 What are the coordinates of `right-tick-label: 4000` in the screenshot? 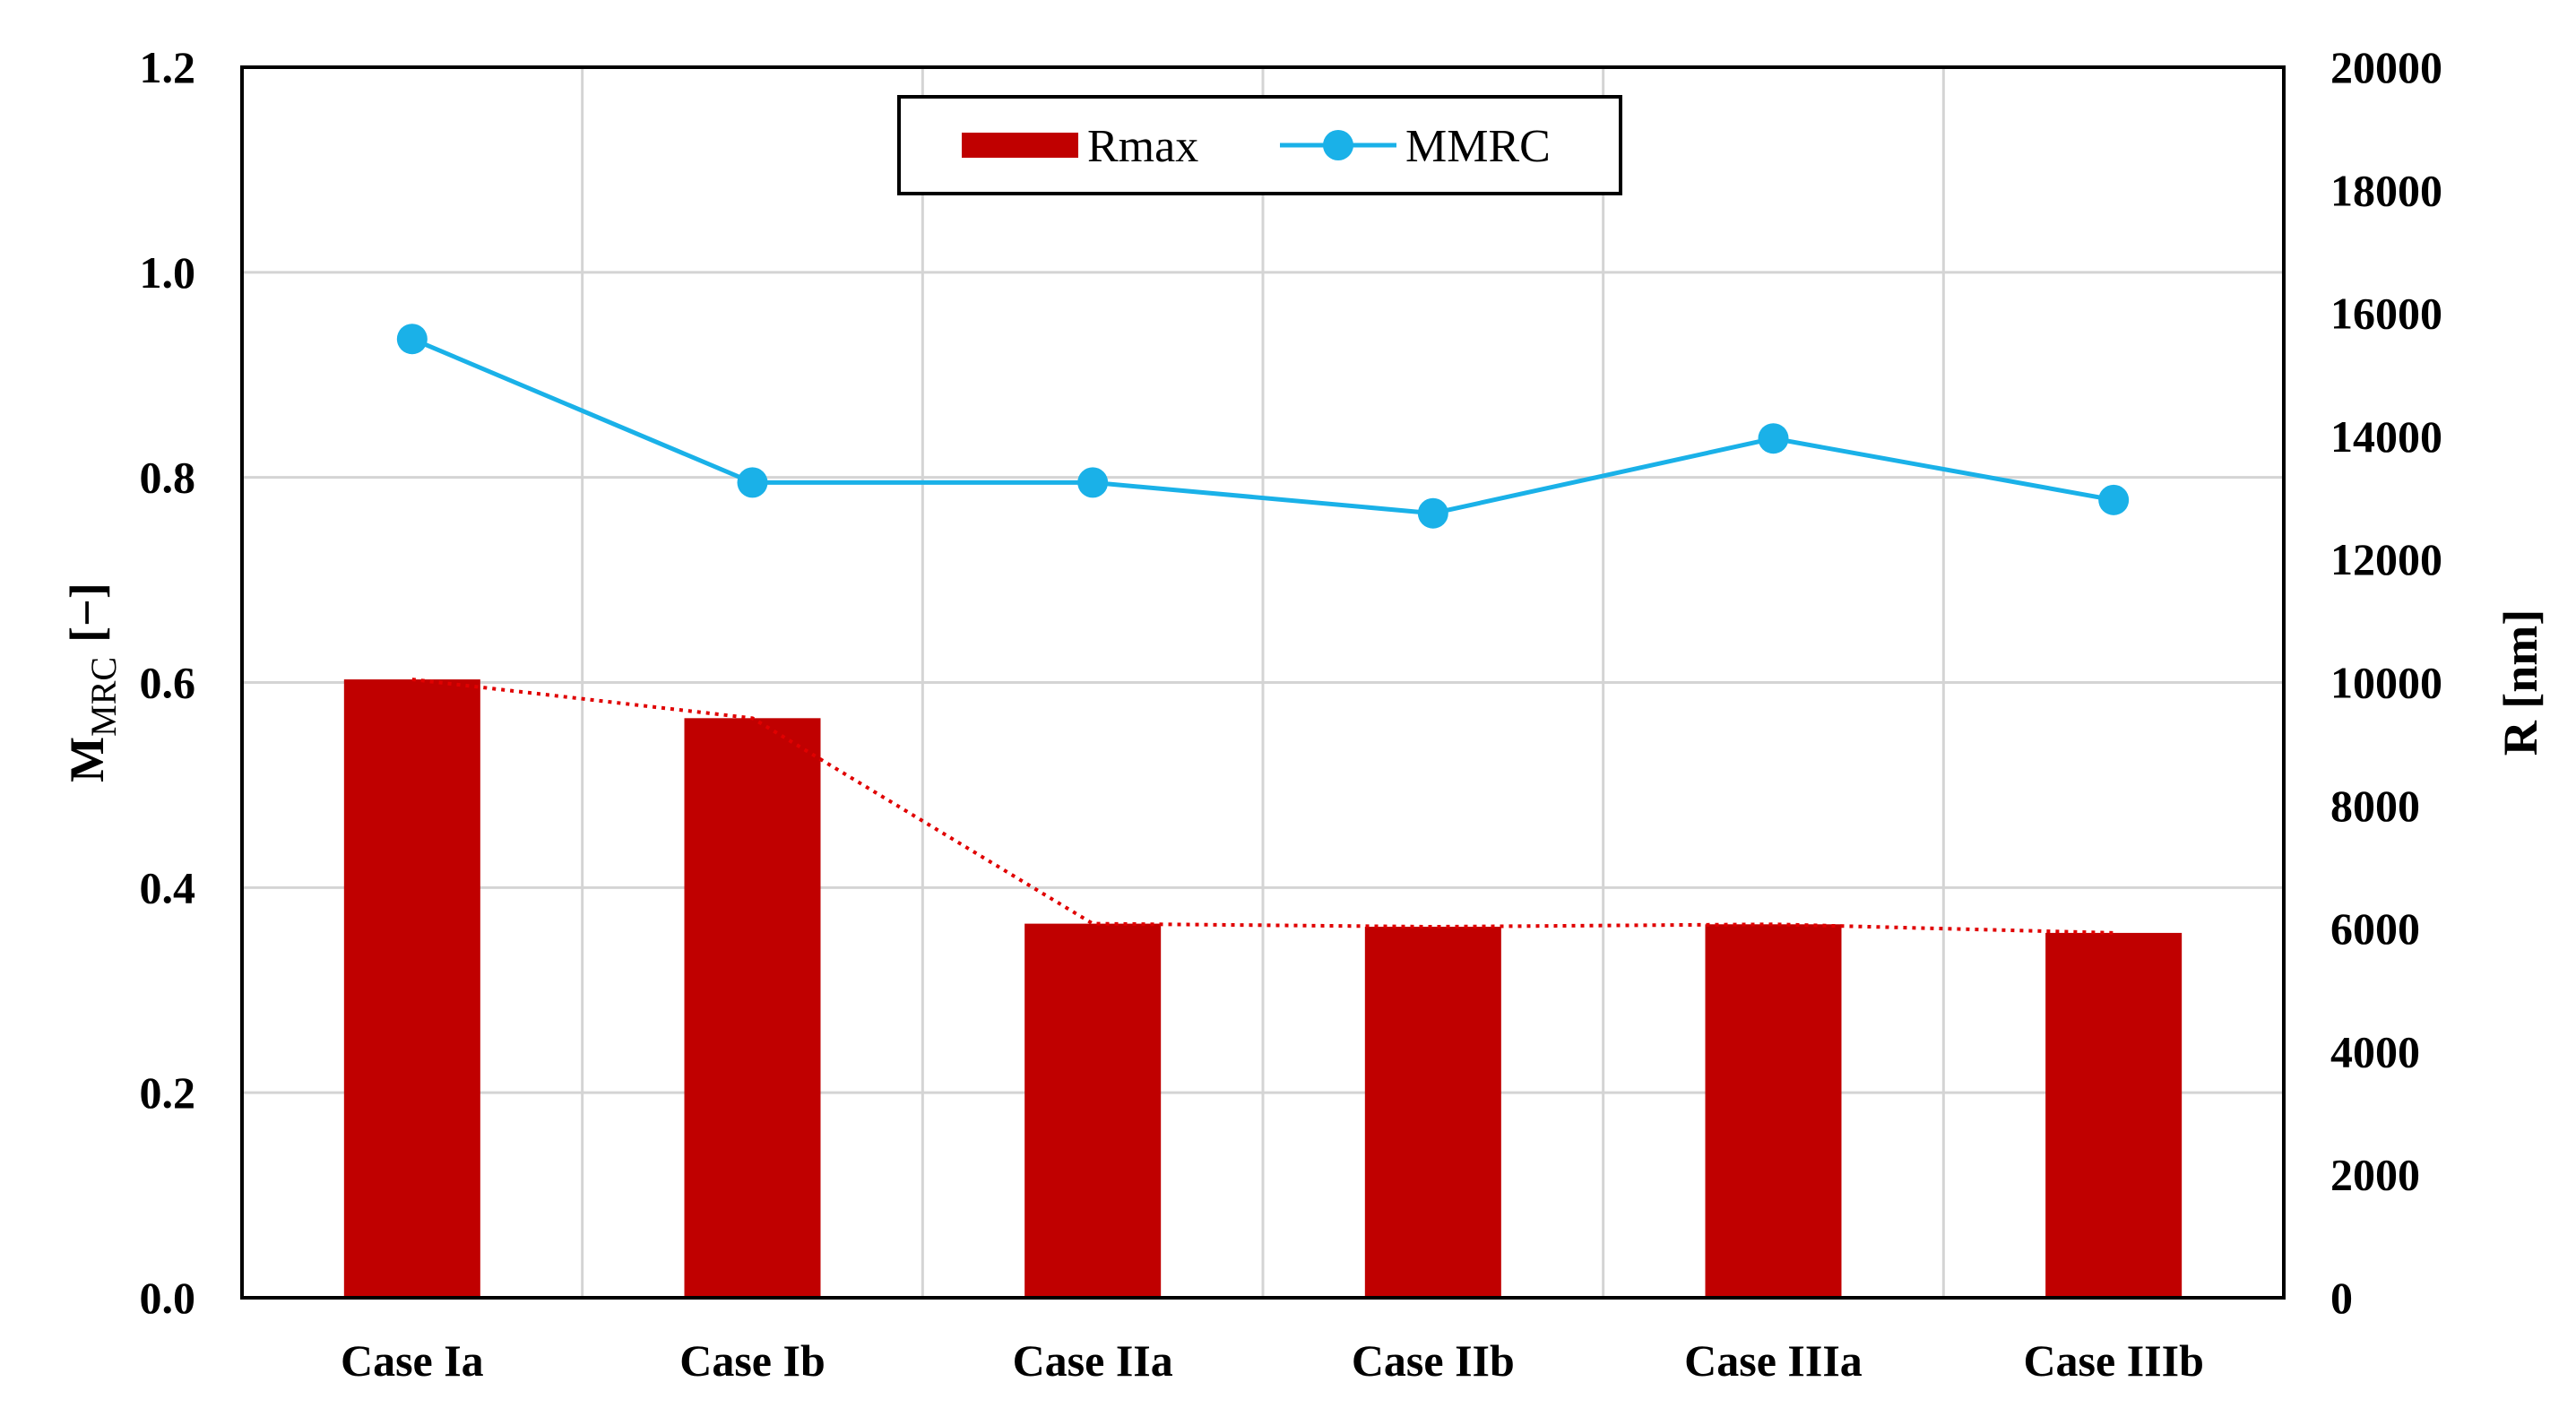 It's located at (2375, 1051).